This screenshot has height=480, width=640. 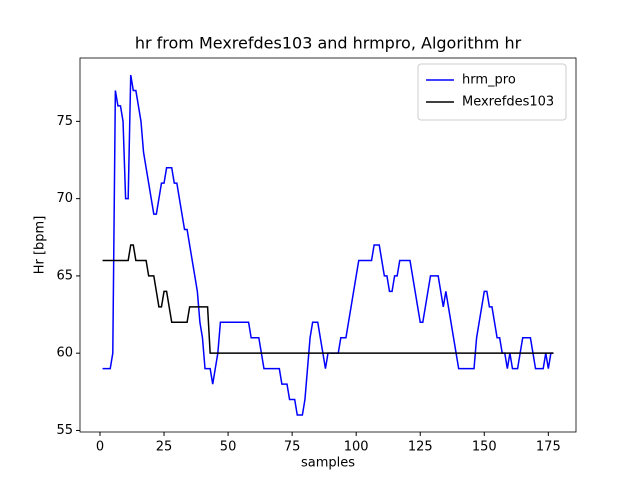 I want to click on x-tick-label: 25, so click(x=164, y=447).